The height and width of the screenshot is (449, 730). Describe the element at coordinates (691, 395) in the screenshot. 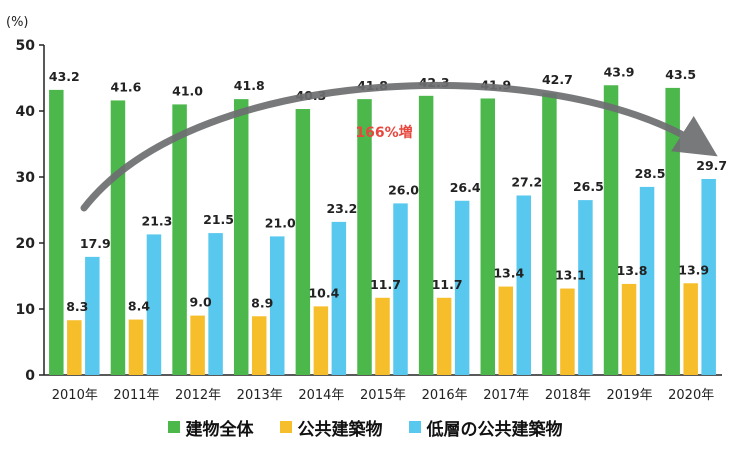

I see `x-tick-label: 2020年` at that location.